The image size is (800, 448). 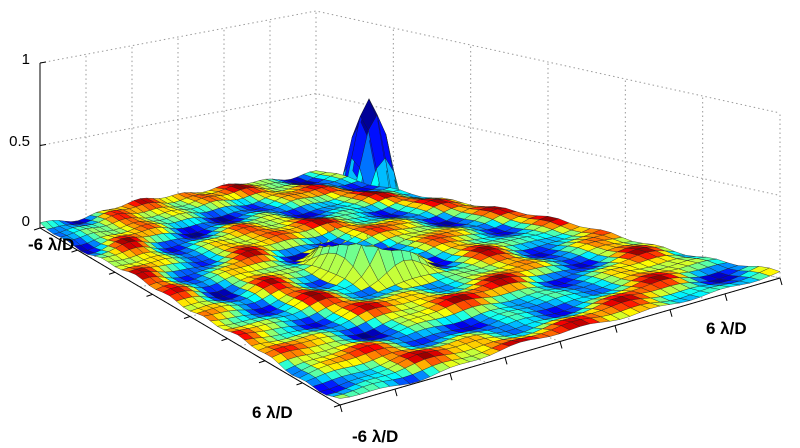 I want to click on z-tick-label-0-5: 0.5, so click(x=19, y=141).